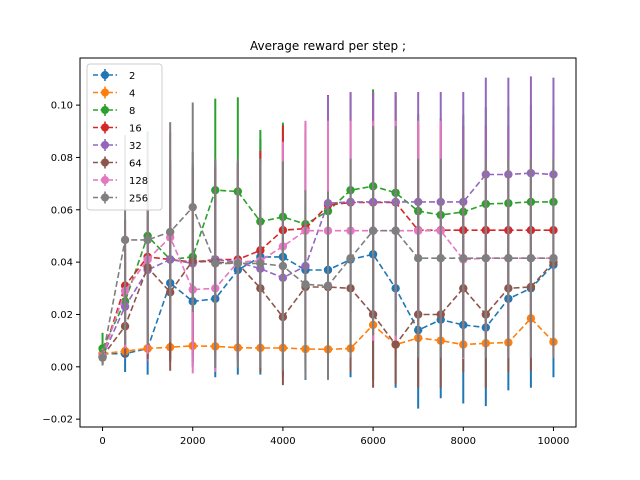 The width and height of the screenshot is (640, 480). I want to click on legend-label: 128, so click(138, 181).